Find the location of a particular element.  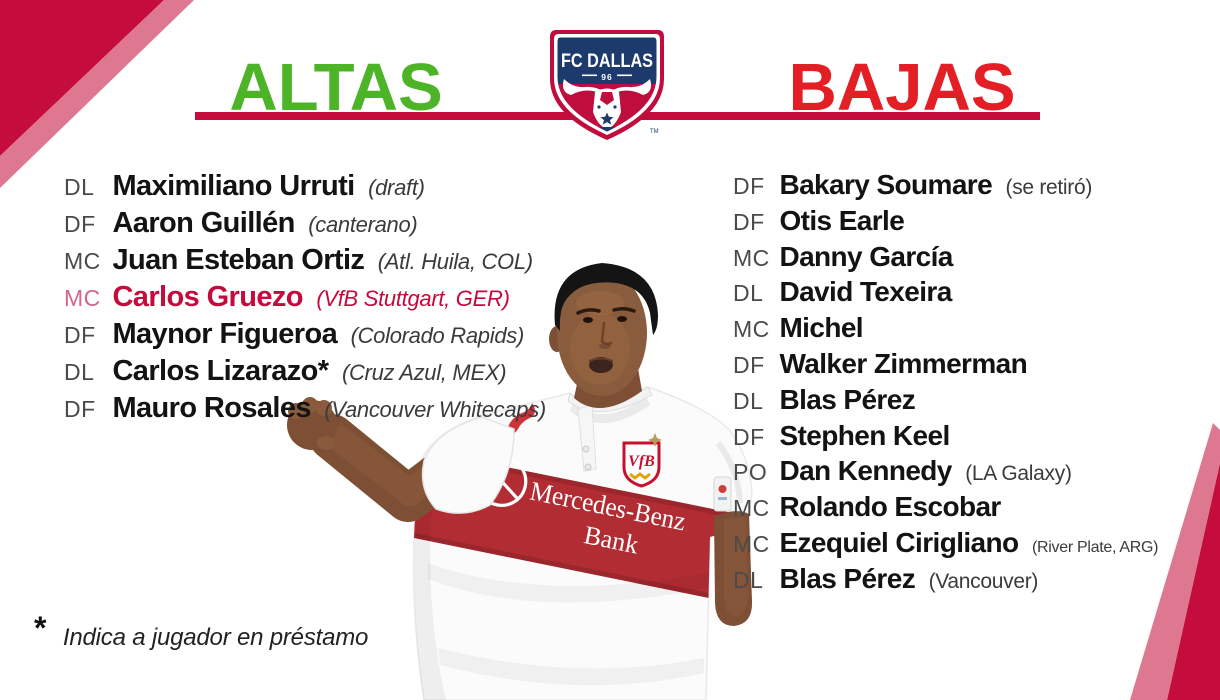

bajas-player-row: DL David Texeira is located at coordinates (945, 294).